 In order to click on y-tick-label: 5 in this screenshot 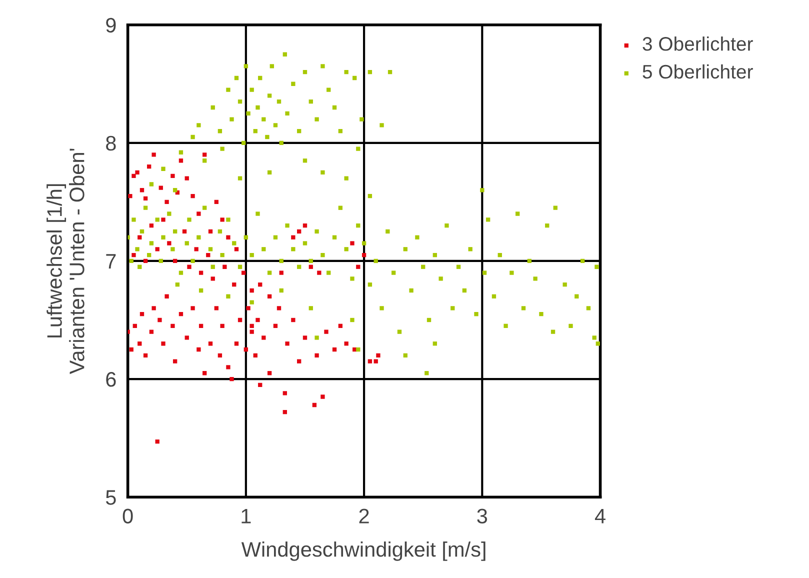, I will do `click(111, 497)`.